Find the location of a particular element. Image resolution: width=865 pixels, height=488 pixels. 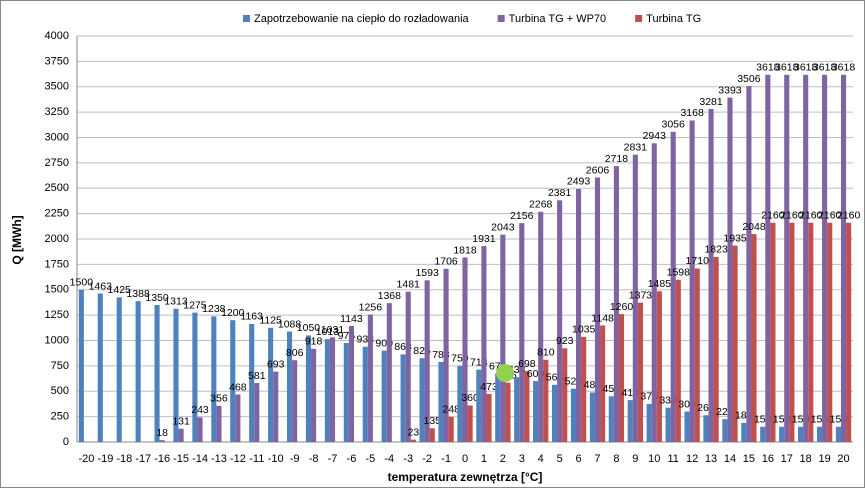

data-label: 2156 is located at coordinates (522, 216).